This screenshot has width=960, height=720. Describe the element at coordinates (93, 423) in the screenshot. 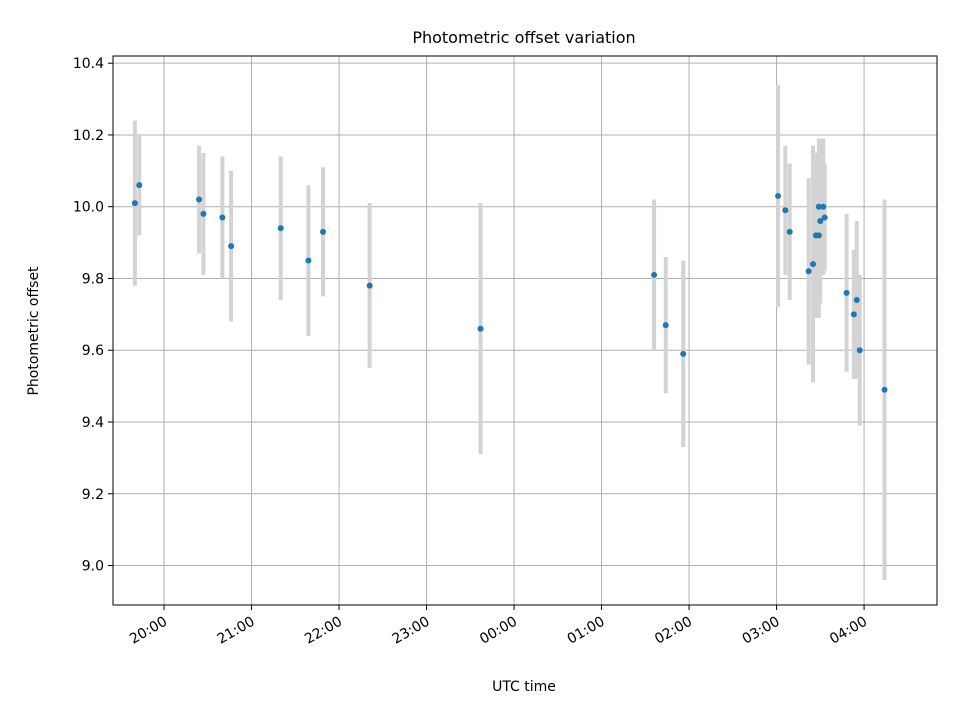

I see `y-tick-label: 9.4` at that location.